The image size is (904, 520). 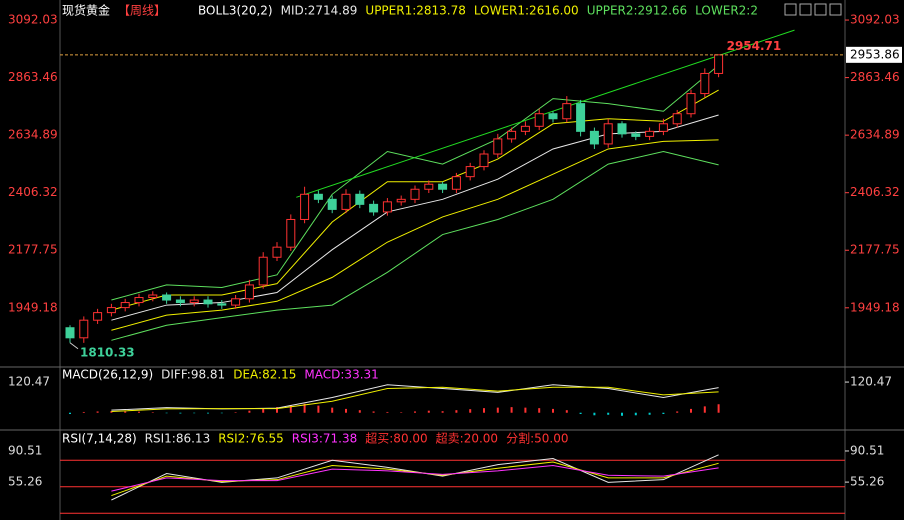 I want to click on legend-text: UPPER2:2912.66, so click(x=637, y=11).